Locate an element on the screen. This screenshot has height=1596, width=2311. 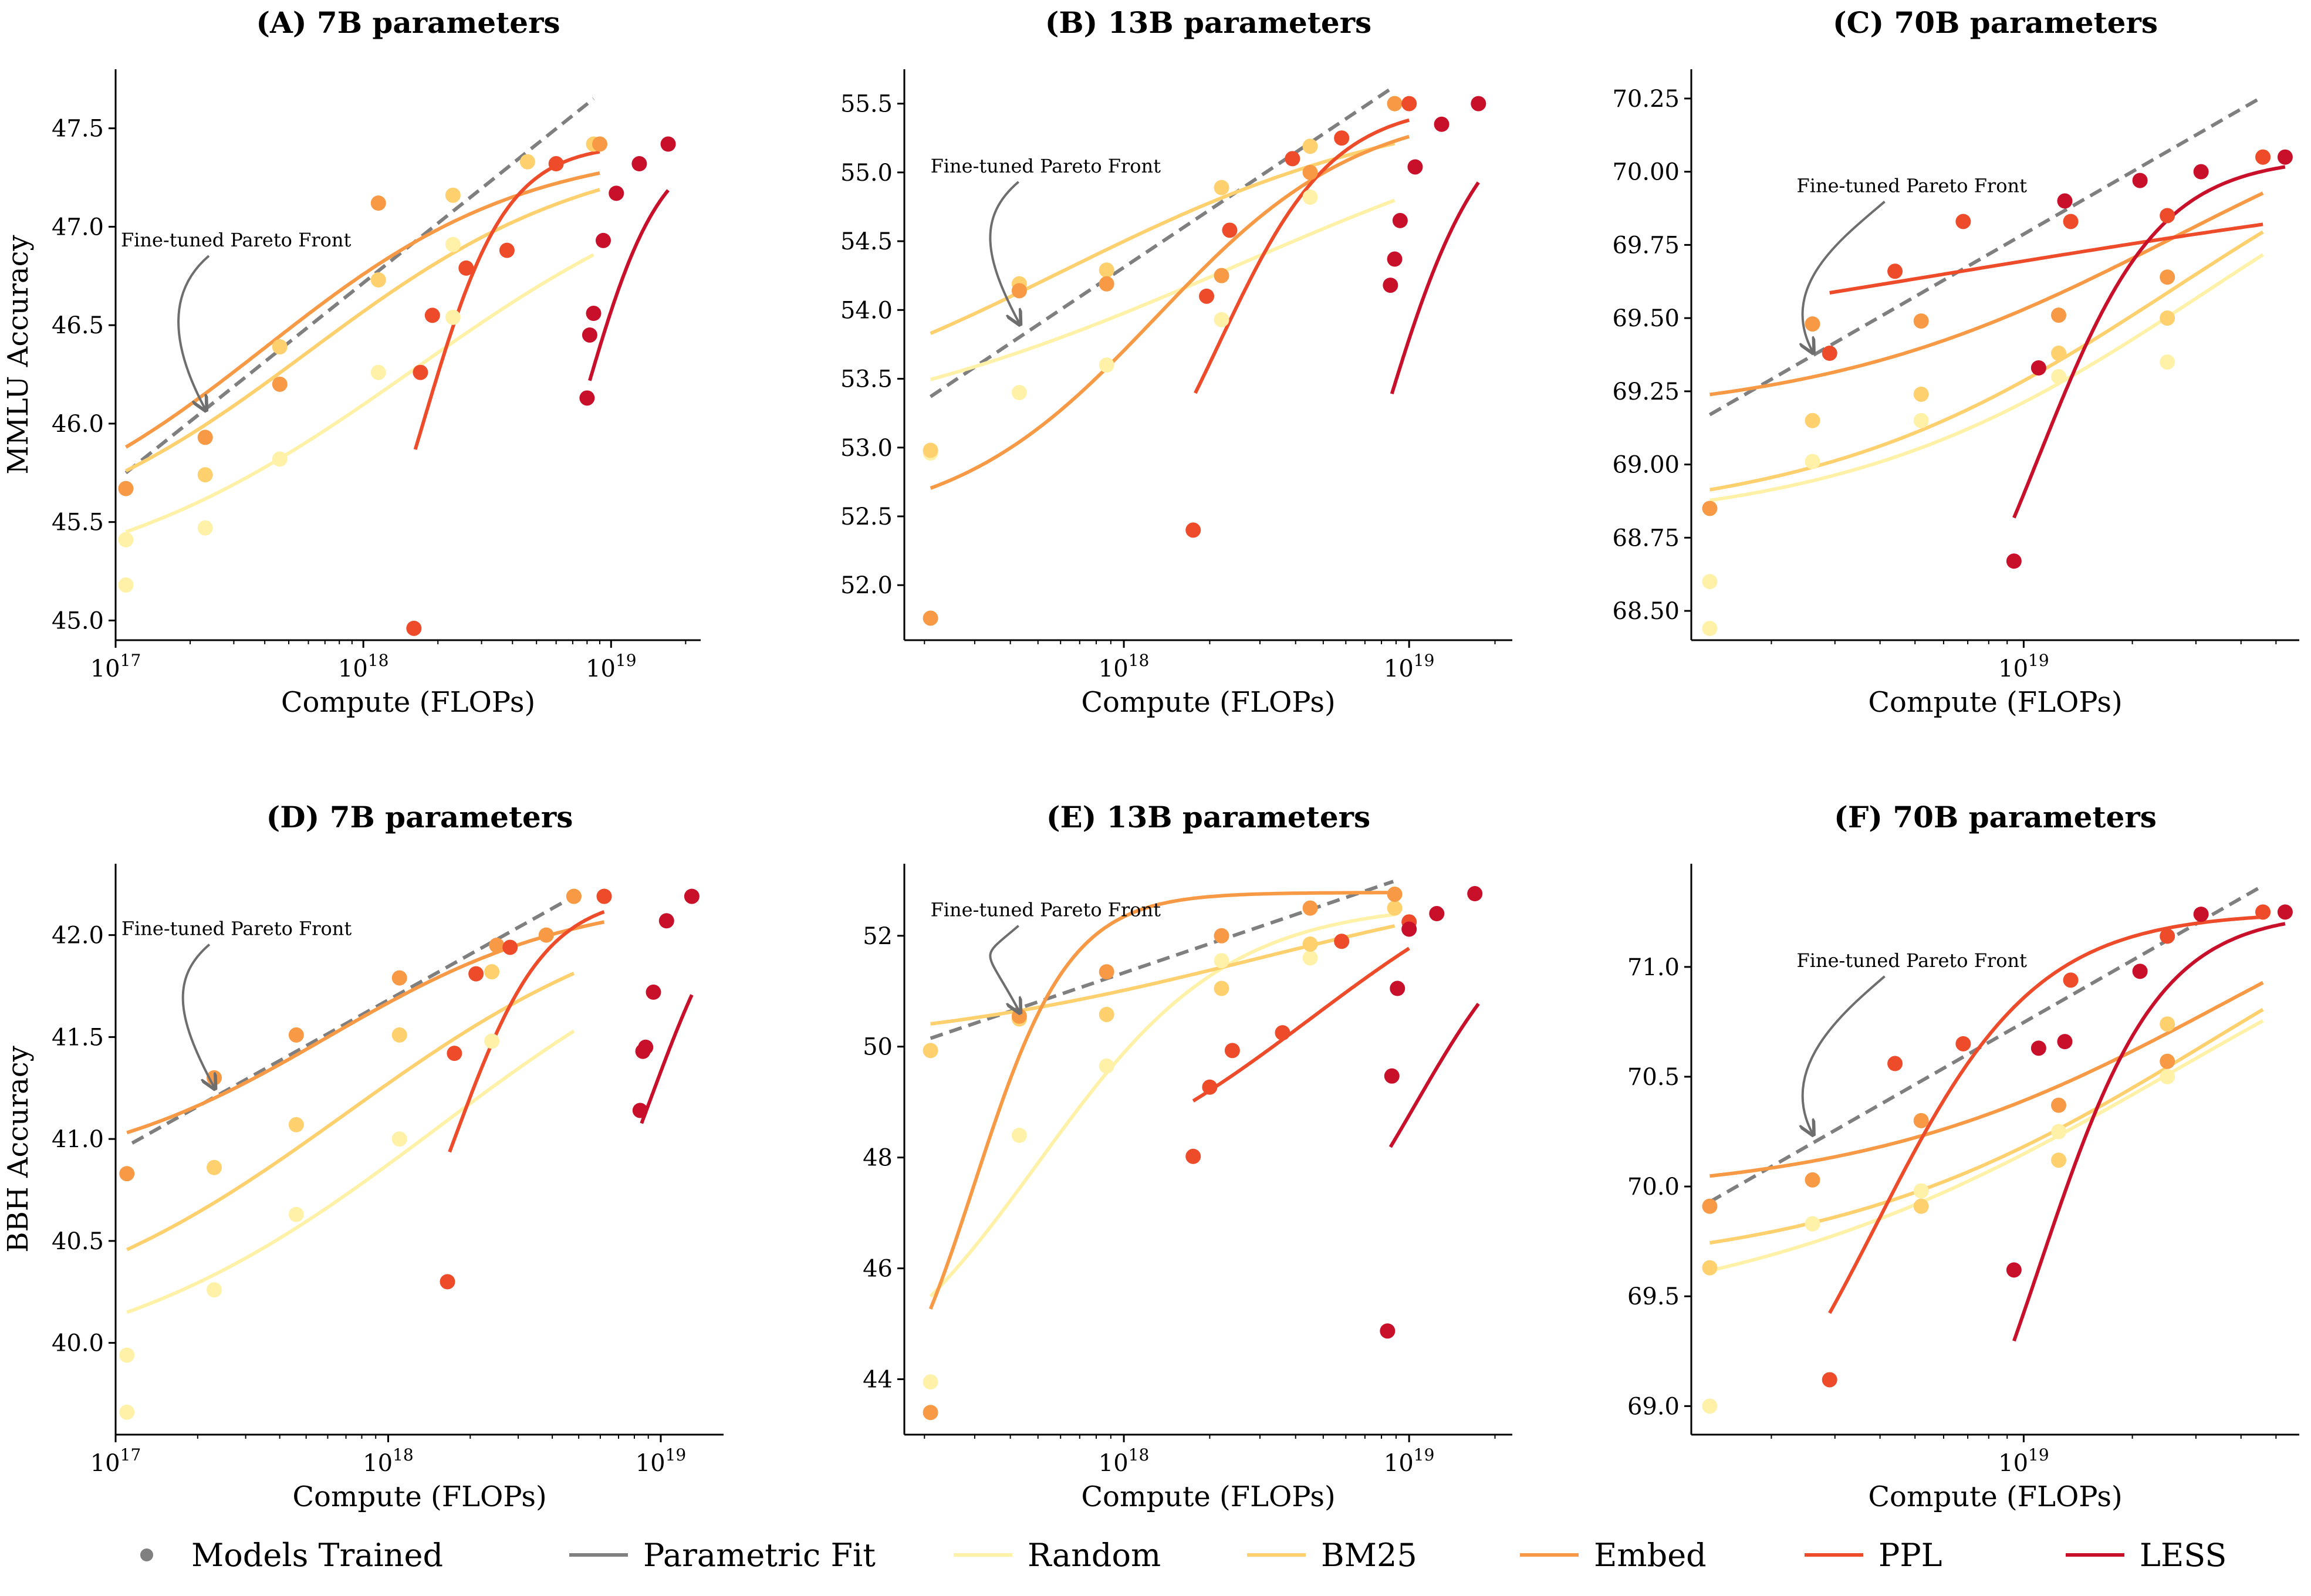
annotation-text: Fine-tuned Pareto Front is located at coordinates (1046, 166).